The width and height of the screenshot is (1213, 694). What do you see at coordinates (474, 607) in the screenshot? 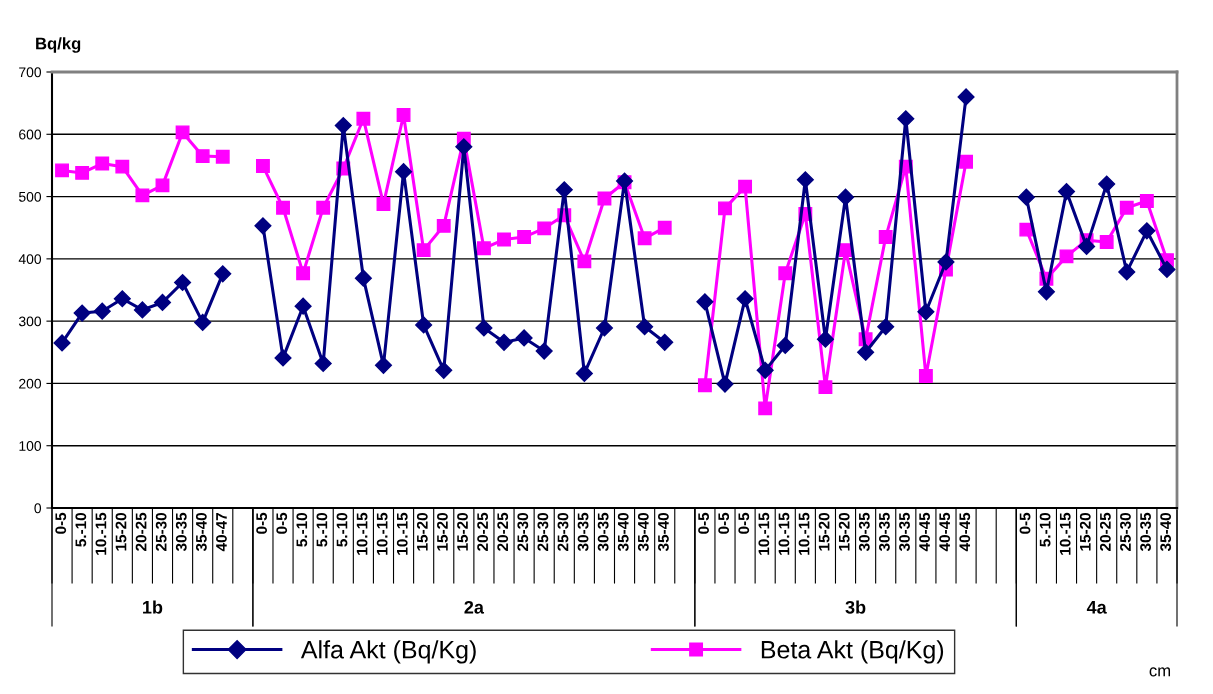
I see `text: 2a` at bounding box center [474, 607].